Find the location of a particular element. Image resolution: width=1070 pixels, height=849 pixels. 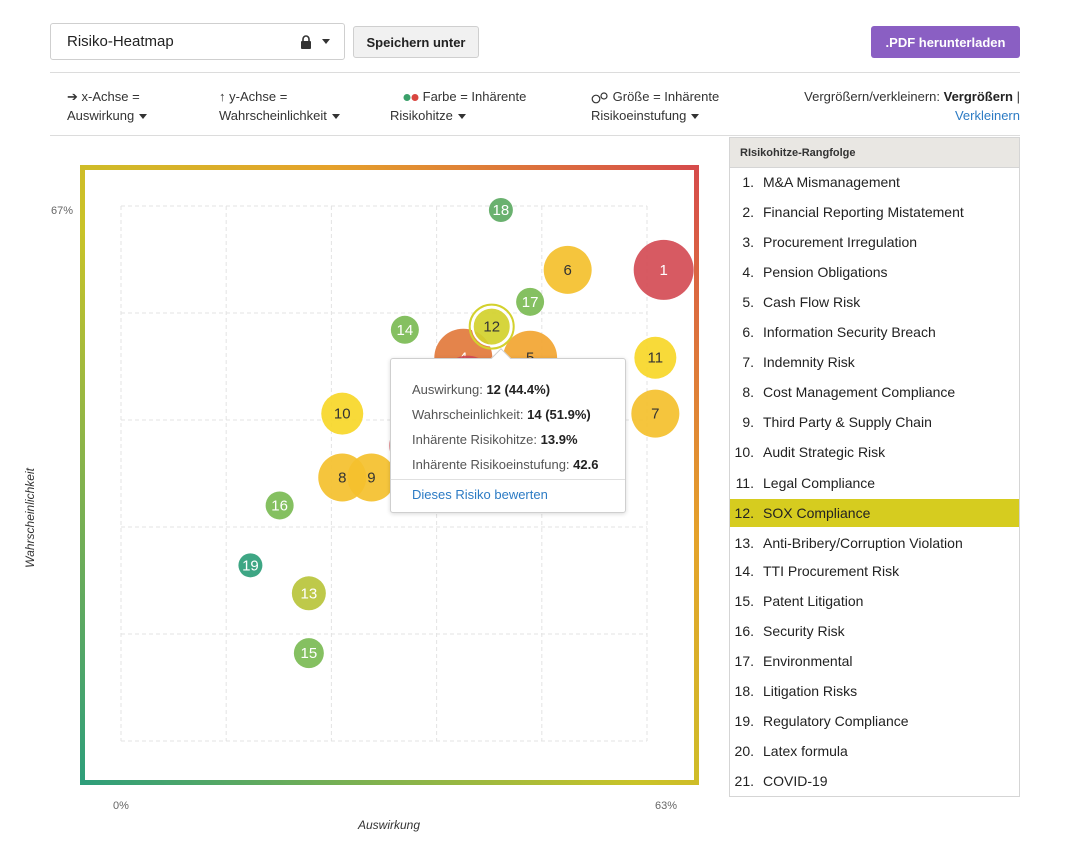

tooltip-impact: Auswirkung: 12 (44.4%) is located at coordinates (481, 389).